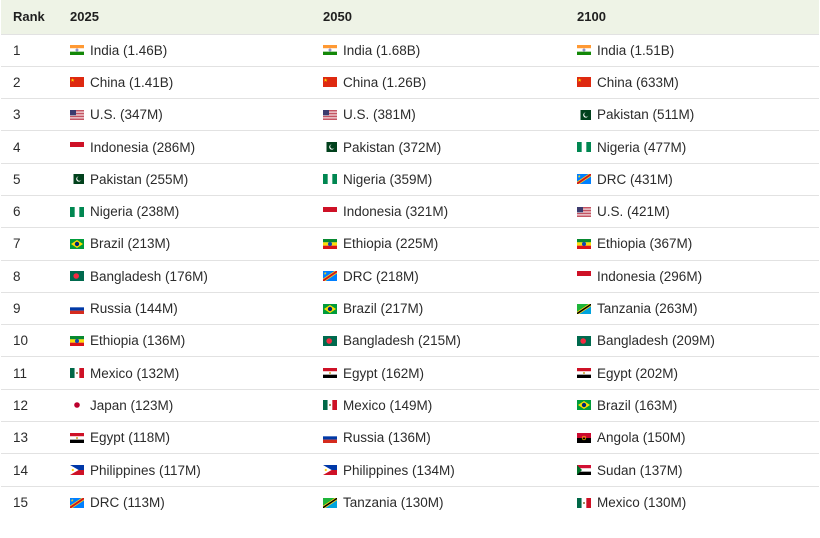 This screenshot has width=820, height=538. What do you see at coordinates (692, 437) in the screenshot?
I see `country-cell-2100: Angola (150M)` at bounding box center [692, 437].